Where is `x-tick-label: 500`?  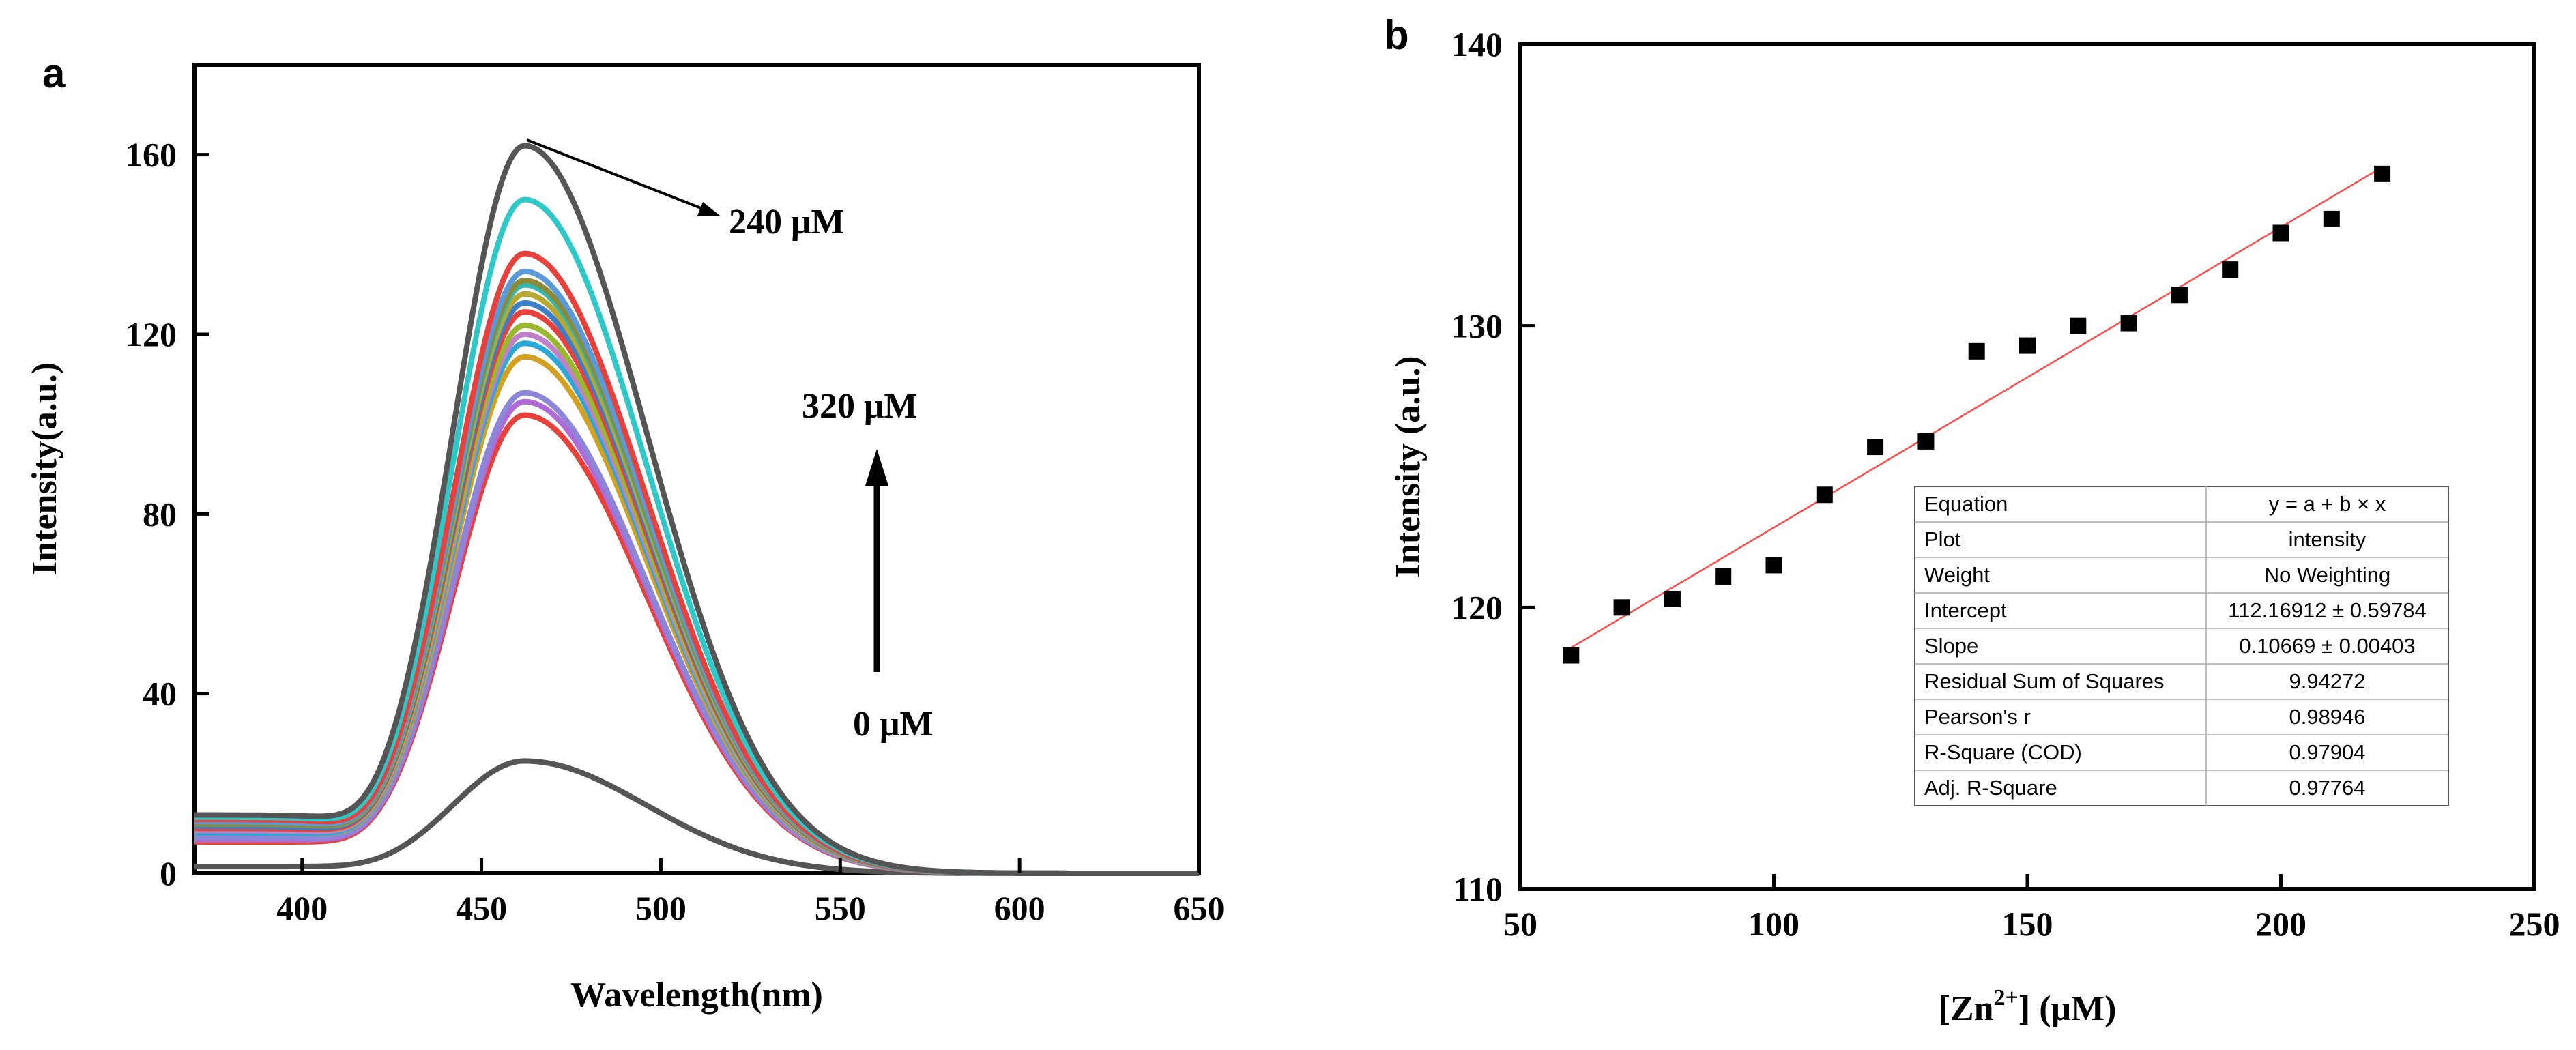 x-tick-label: 500 is located at coordinates (660, 908).